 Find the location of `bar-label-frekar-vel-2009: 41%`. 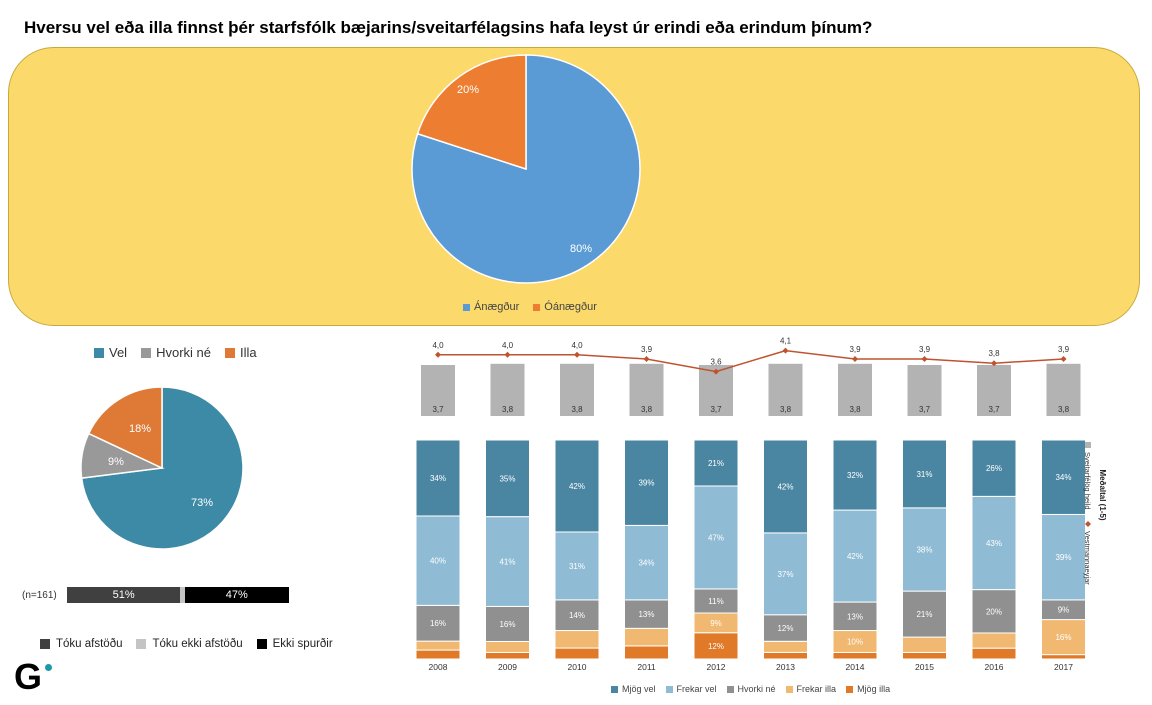

bar-label-frekar-vel-2009: 41% is located at coordinates (507, 562).